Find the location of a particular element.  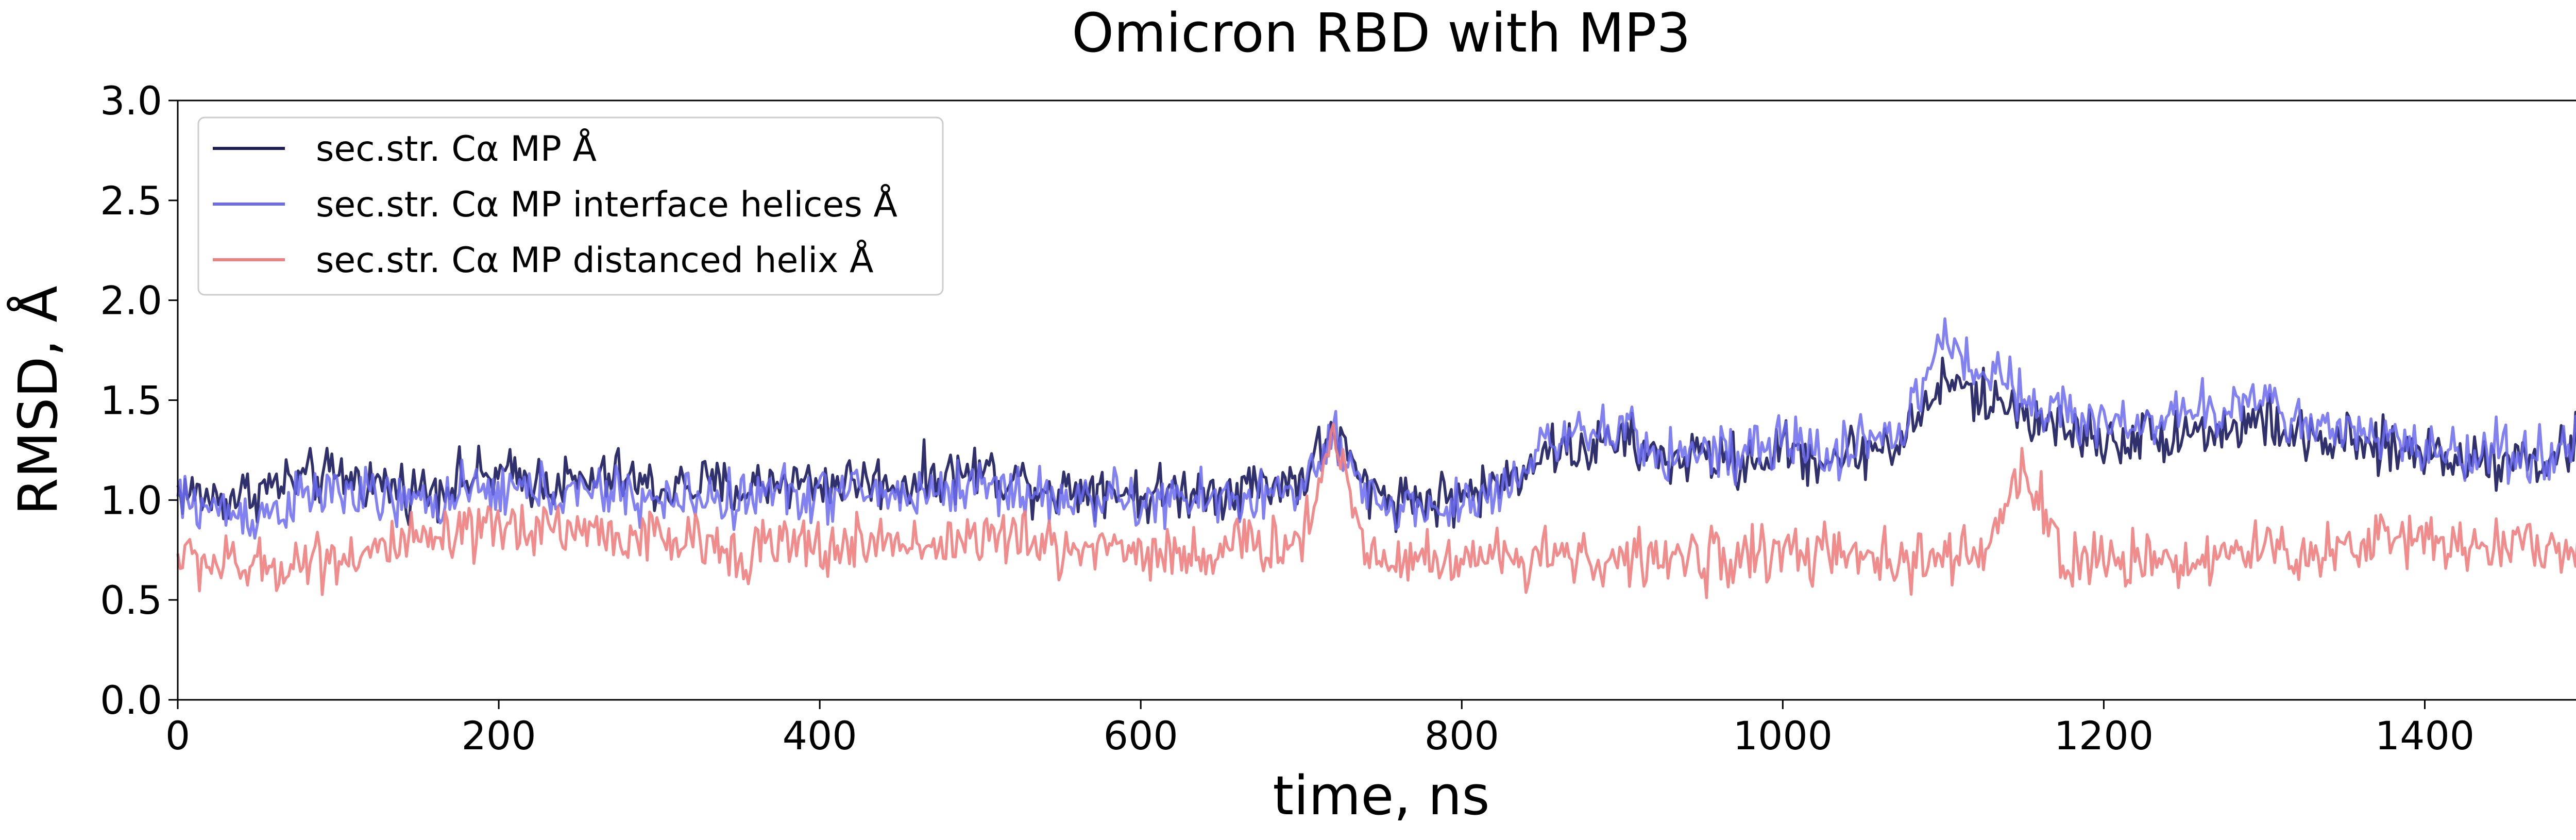

x-tick-label: 800 is located at coordinates (1462, 736).